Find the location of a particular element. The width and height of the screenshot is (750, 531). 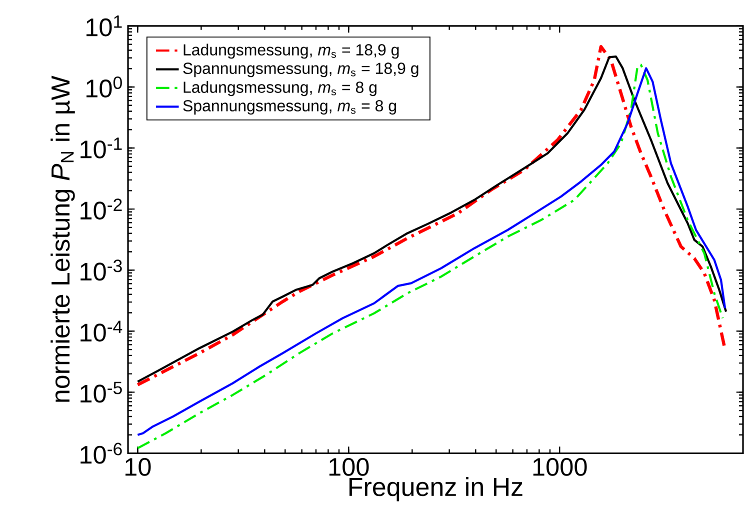

y-tick-label: 10$^{-1}$ is located at coordinates (101, 148).